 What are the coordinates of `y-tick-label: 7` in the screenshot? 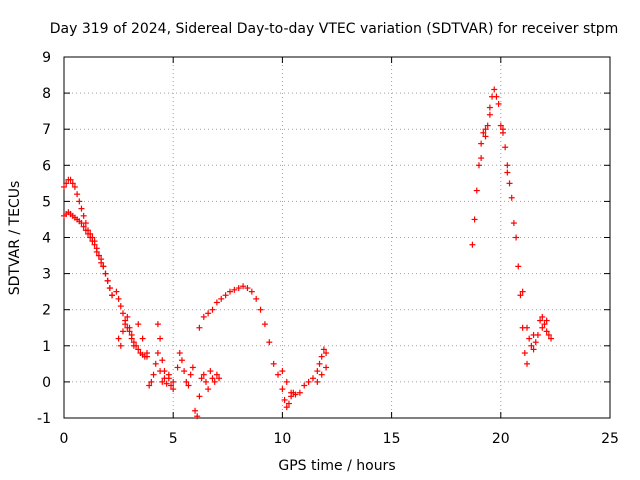 It's located at (46, 130).